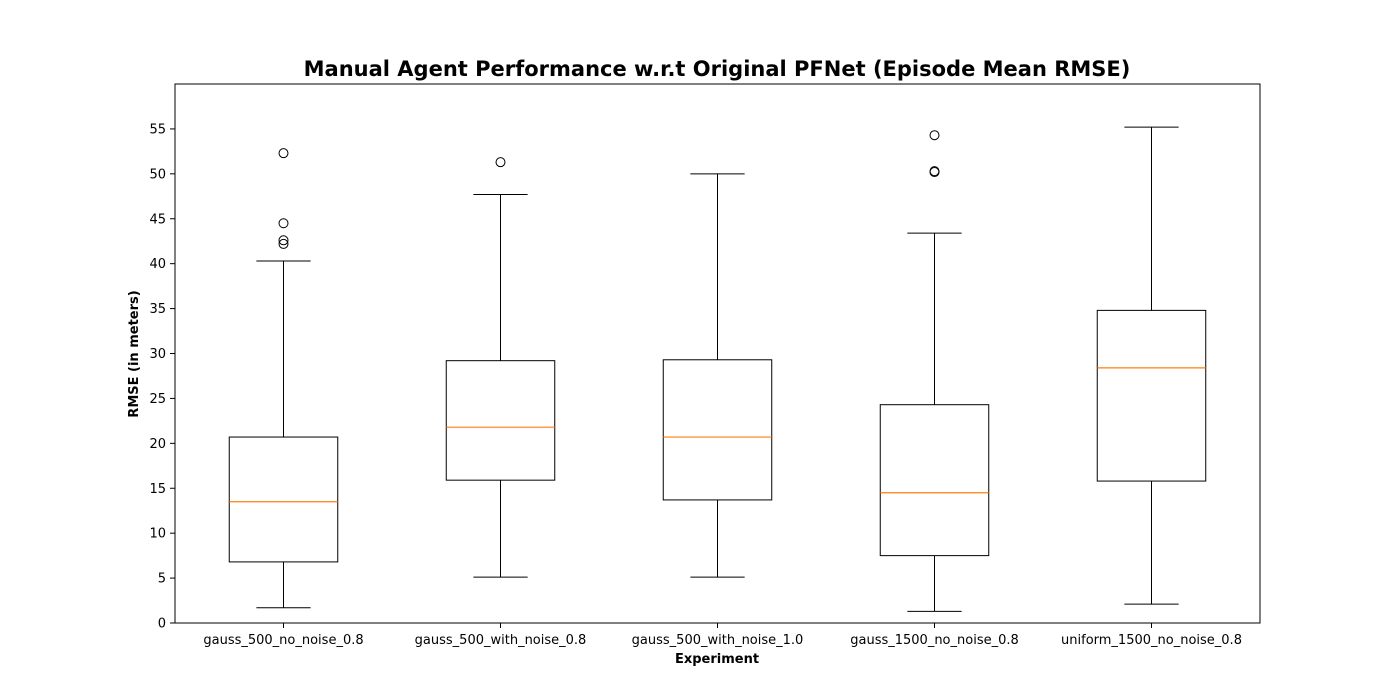 This screenshot has width=1400, height=700. What do you see at coordinates (718, 640) in the screenshot?
I see `x-tick-label: gauss_500_with_noise_1.0` at bounding box center [718, 640].